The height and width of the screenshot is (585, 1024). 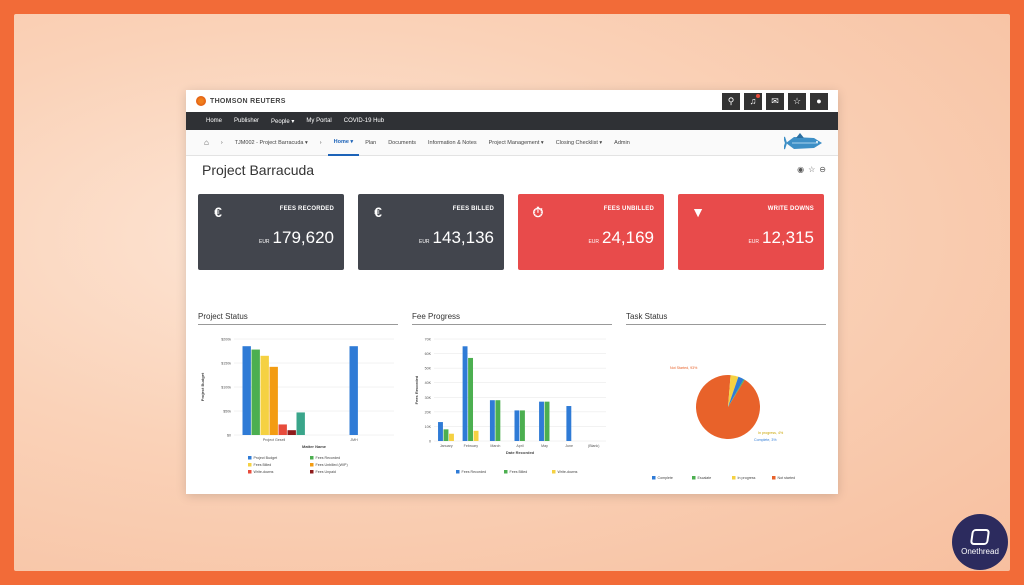 What do you see at coordinates (787, 478) in the screenshot?
I see `legend-label: Not started` at bounding box center [787, 478].